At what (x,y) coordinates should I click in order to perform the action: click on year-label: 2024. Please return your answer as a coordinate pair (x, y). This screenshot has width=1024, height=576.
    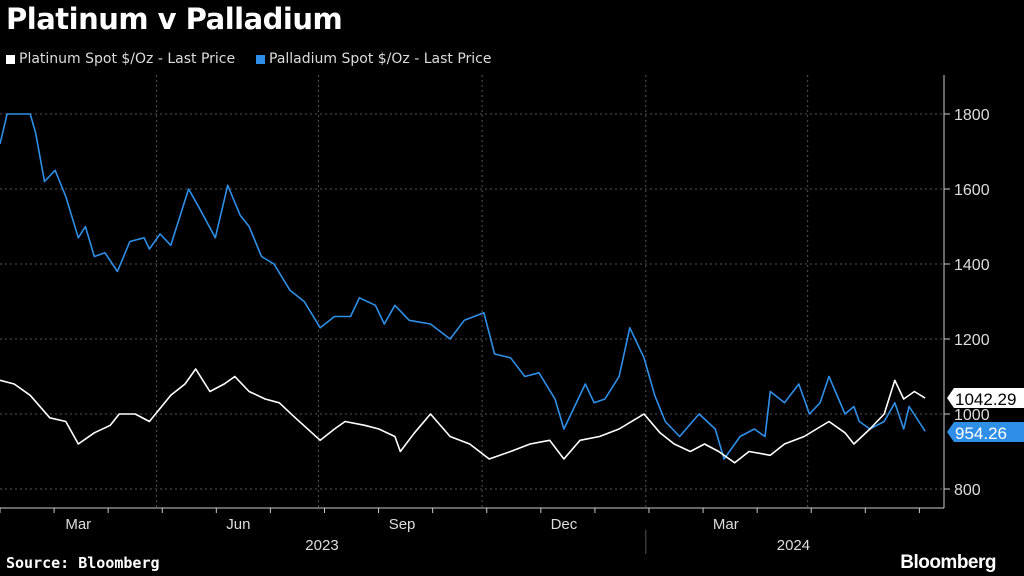
    Looking at the image, I should click on (793, 545).